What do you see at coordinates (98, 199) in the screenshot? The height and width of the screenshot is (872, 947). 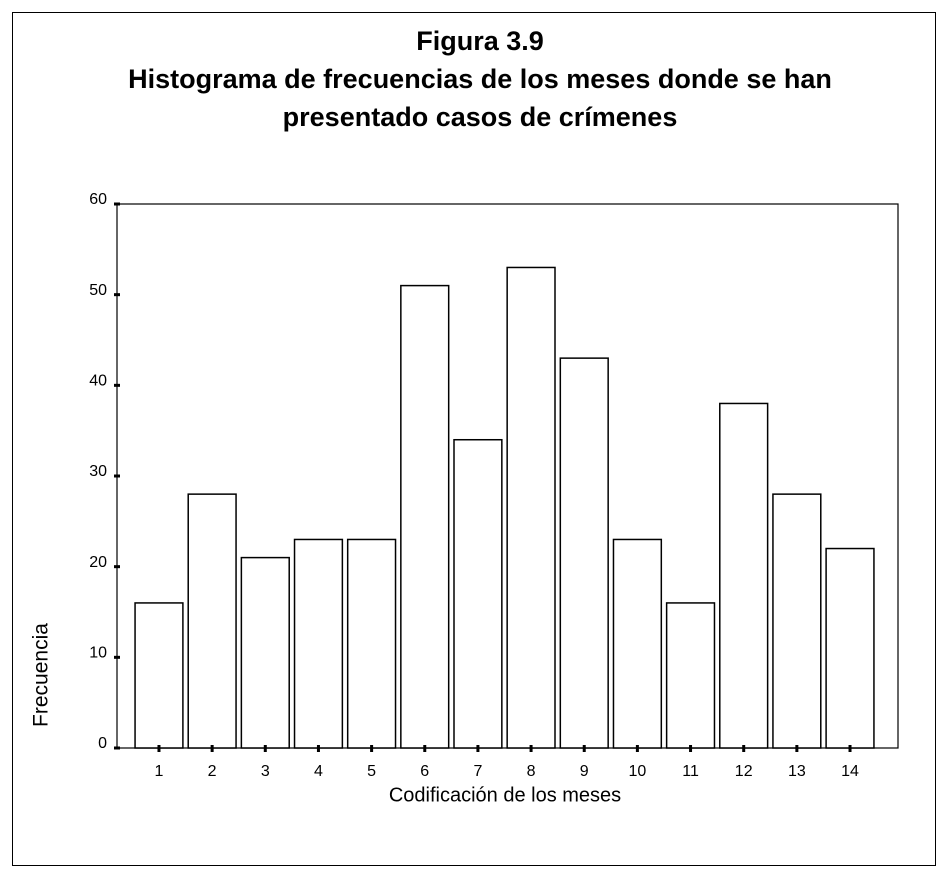 I see `y-tick-label: 60` at bounding box center [98, 199].